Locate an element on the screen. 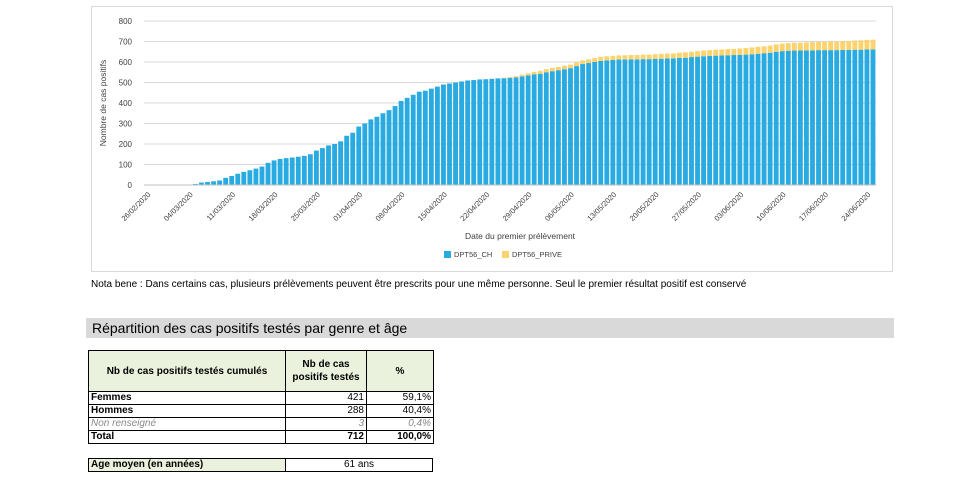 The image size is (954, 480). x-tick-label: 17/06/2020 is located at coordinates (813, 206).